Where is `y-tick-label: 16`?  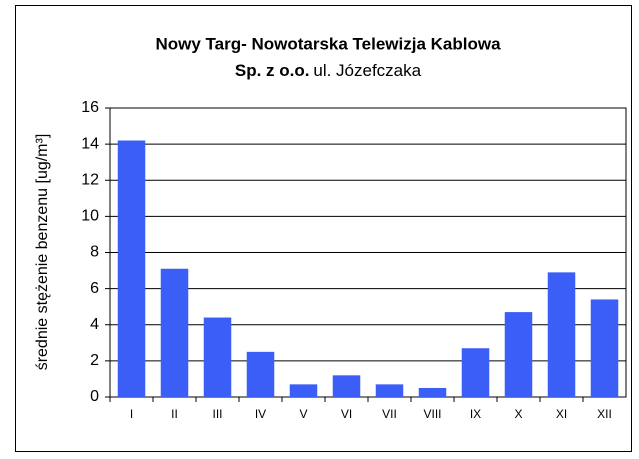
y-tick-label: 16 is located at coordinates (90, 107).